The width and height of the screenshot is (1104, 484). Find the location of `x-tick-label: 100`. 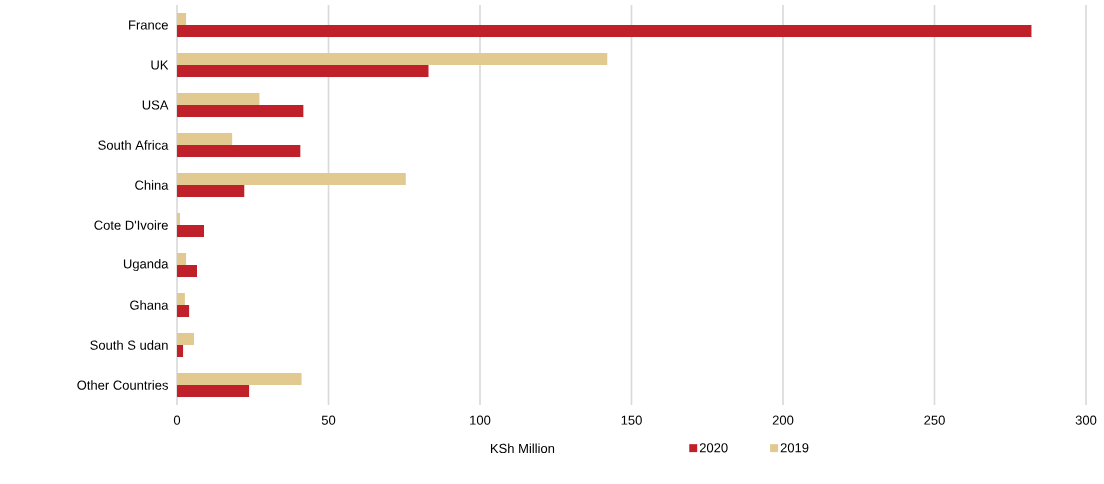

x-tick-label: 100 is located at coordinates (480, 420).